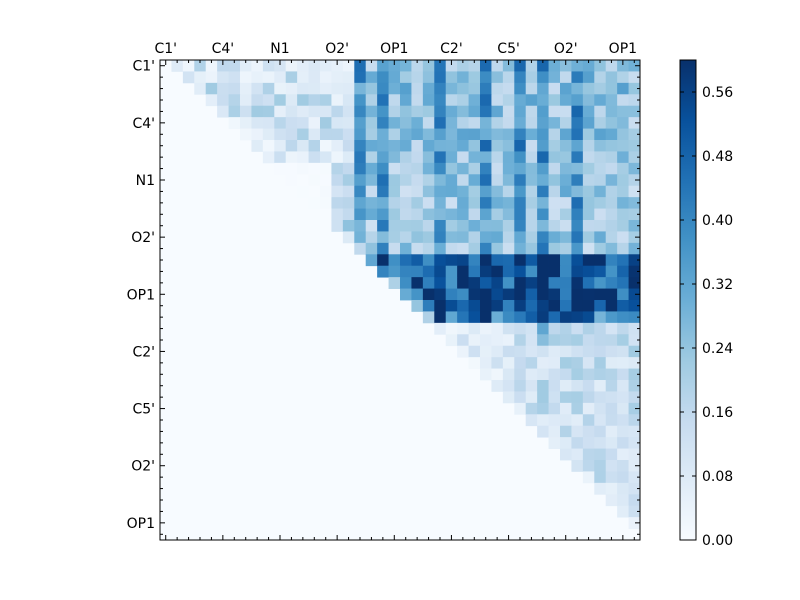 The height and width of the screenshot is (600, 800). I want to click on x-tick-label: C2', so click(451, 49).